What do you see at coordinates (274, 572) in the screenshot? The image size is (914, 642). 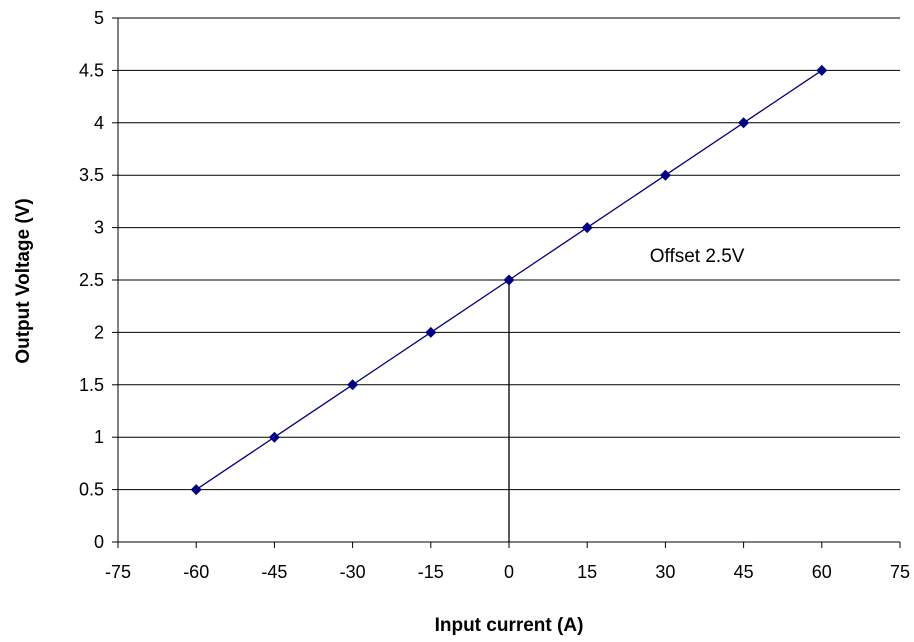 I see `x-tick-label: -45` at bounding box center [274, 572].